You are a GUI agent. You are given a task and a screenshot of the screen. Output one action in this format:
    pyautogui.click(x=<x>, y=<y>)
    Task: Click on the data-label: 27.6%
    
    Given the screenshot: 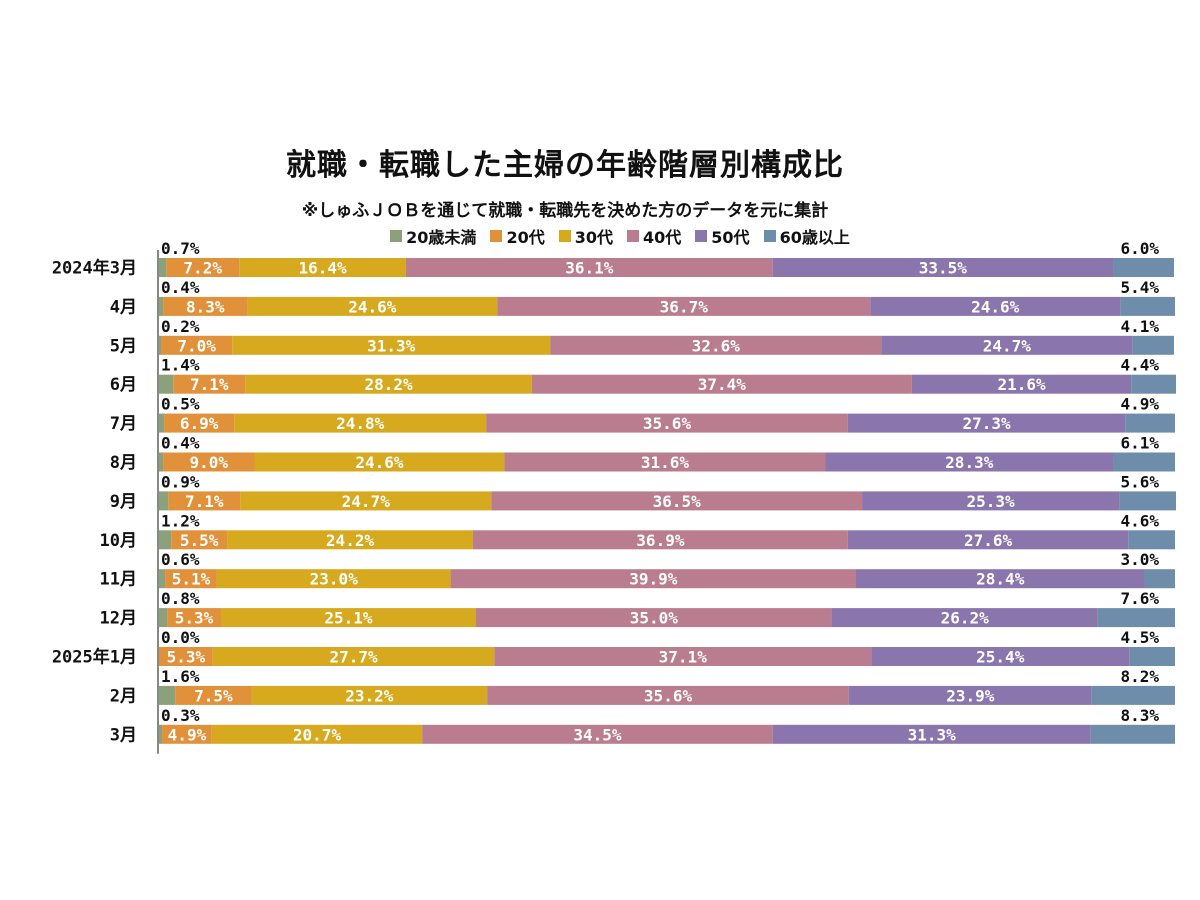 What is the action you would take?
    pyautogui.click(x=988, y=540)
    